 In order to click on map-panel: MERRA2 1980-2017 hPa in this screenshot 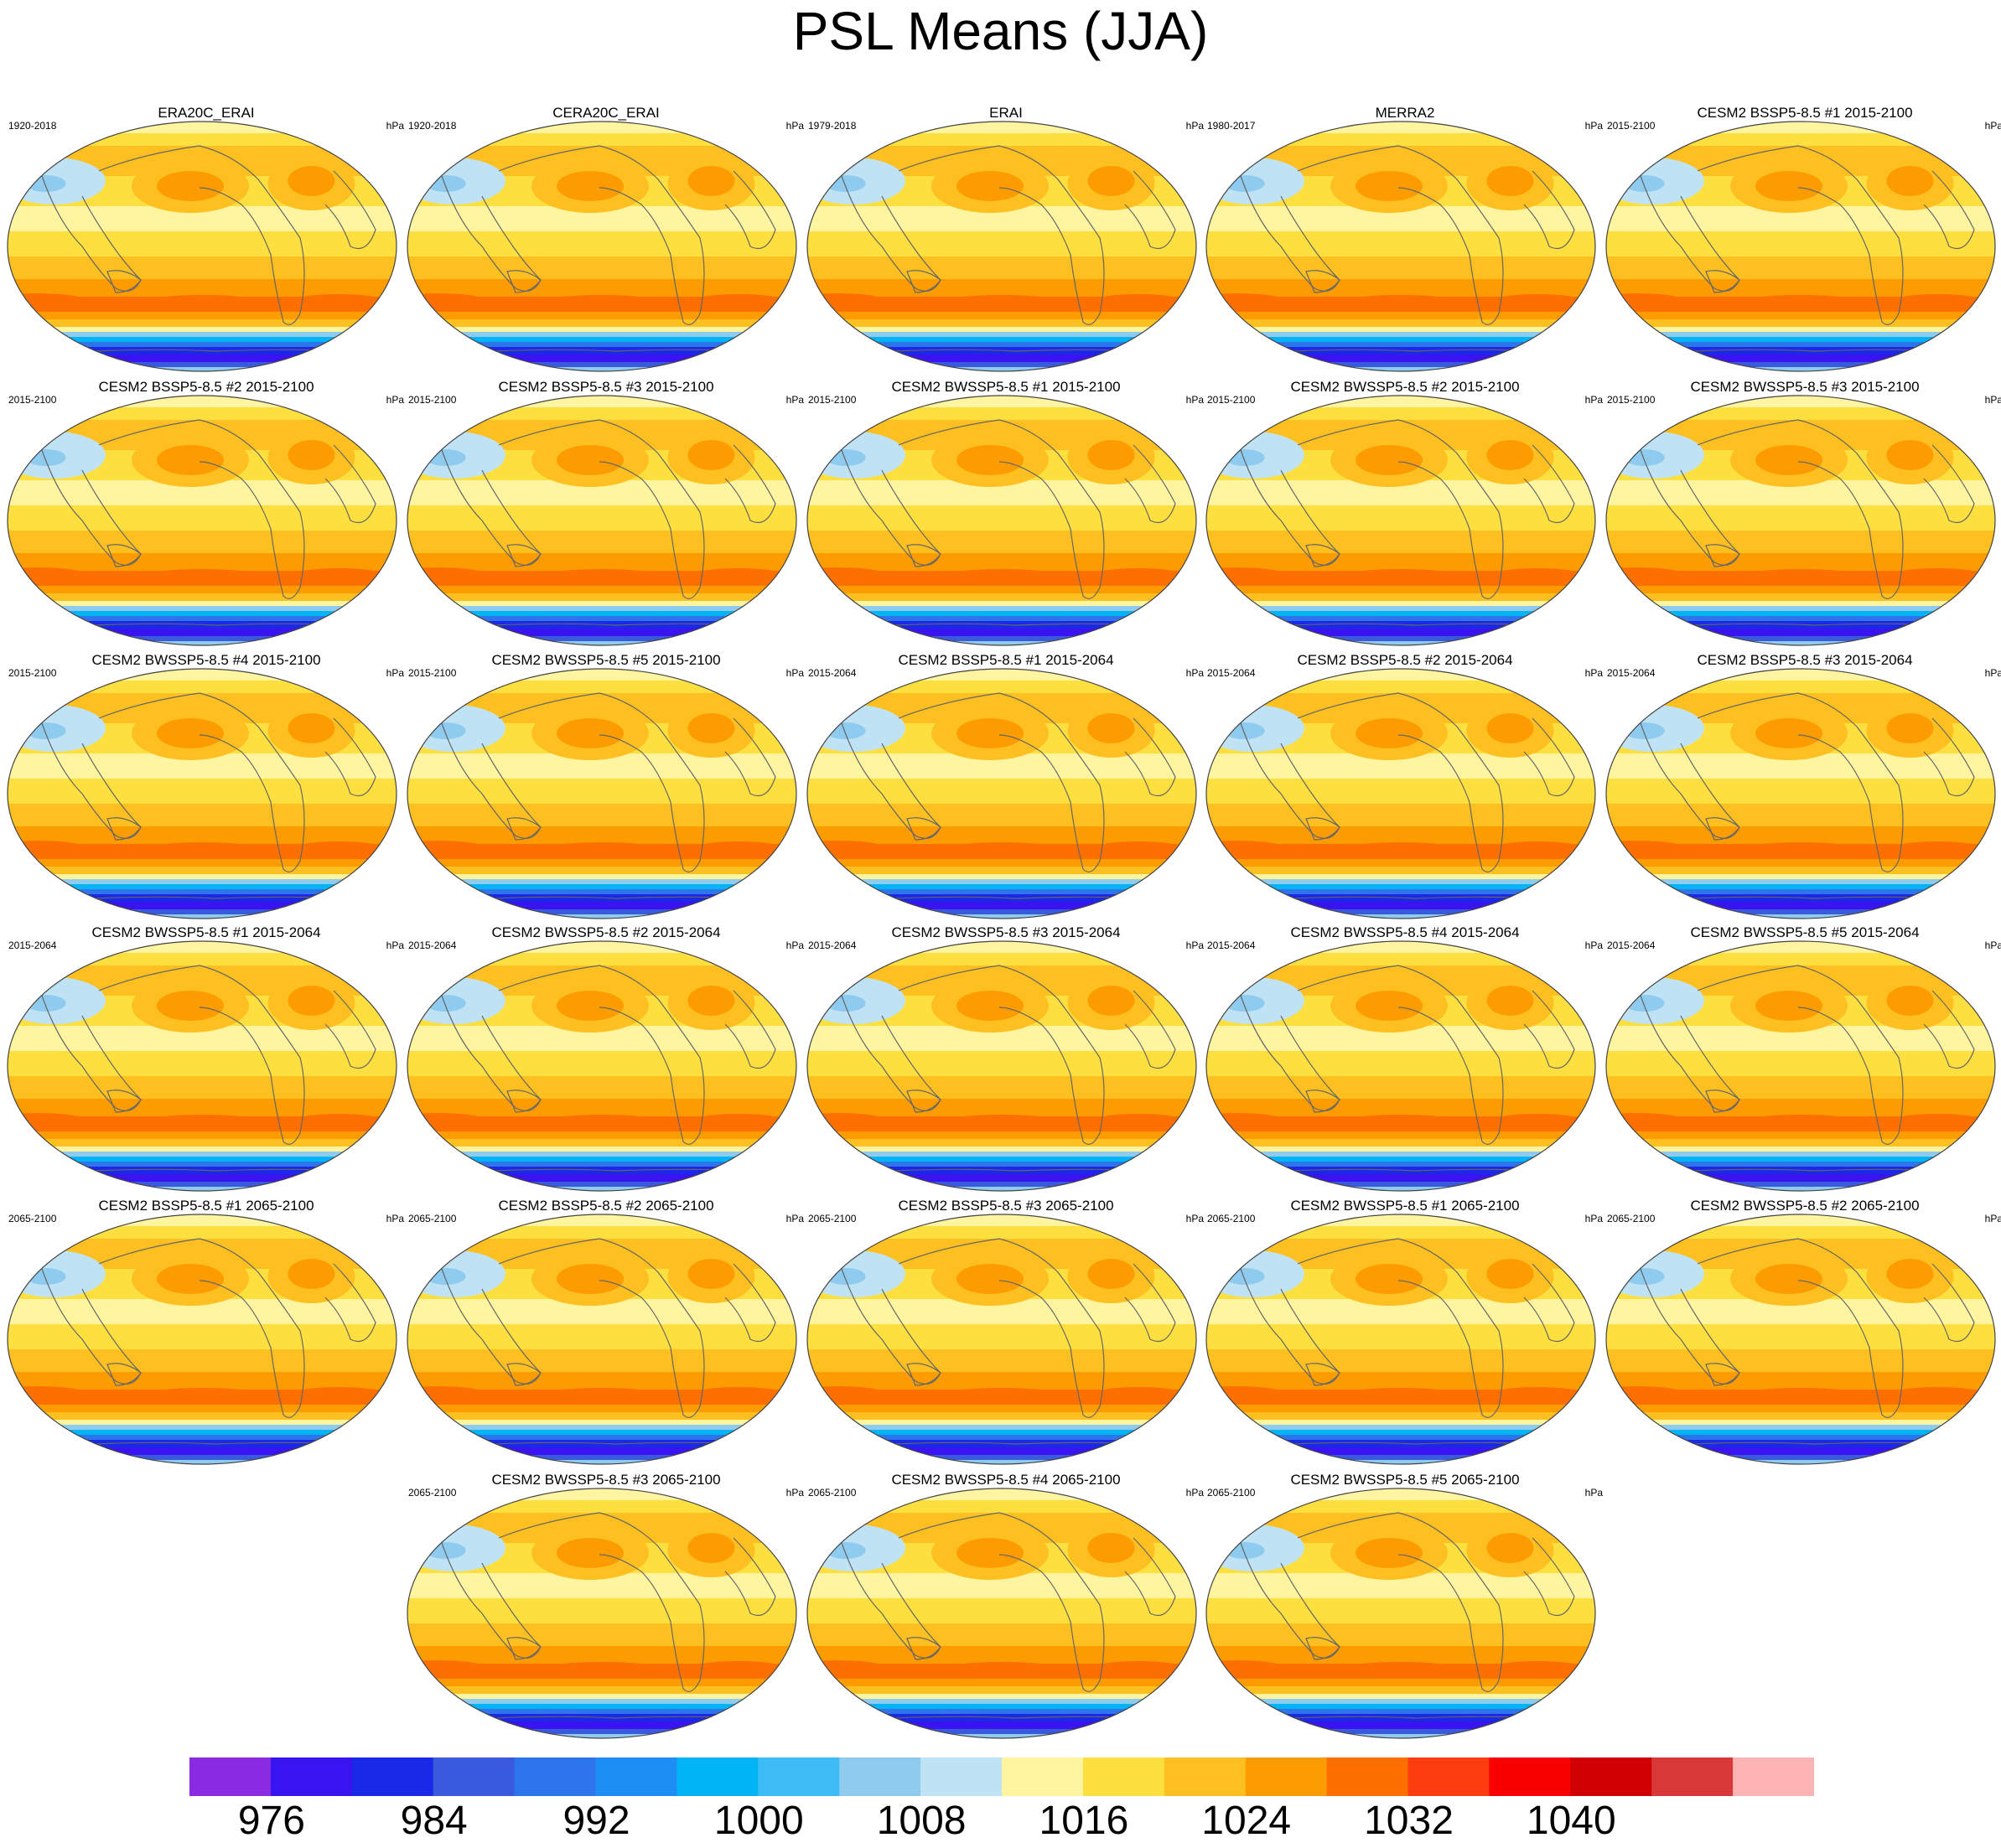, I will do `click(1404, 239)`.